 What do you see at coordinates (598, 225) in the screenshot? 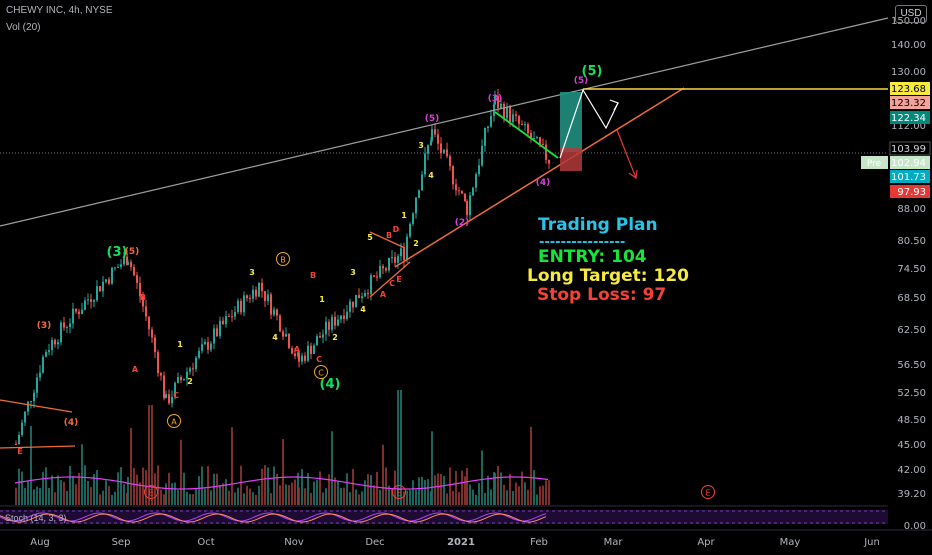
I see `plan-title: Trading Plan` at bounding box center [598, 225].